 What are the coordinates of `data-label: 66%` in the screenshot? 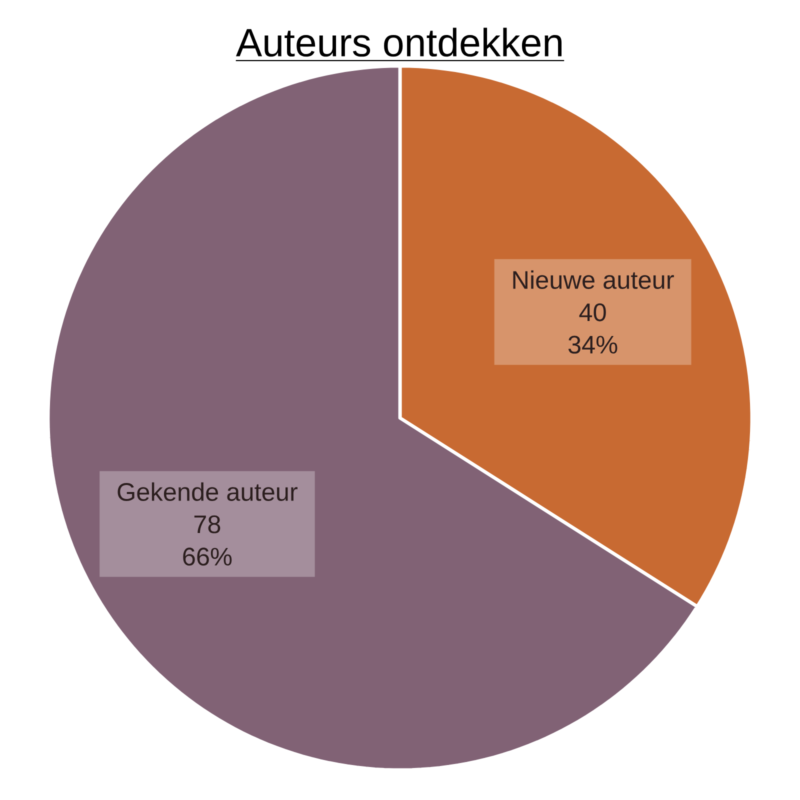 It's located at (207, 557).